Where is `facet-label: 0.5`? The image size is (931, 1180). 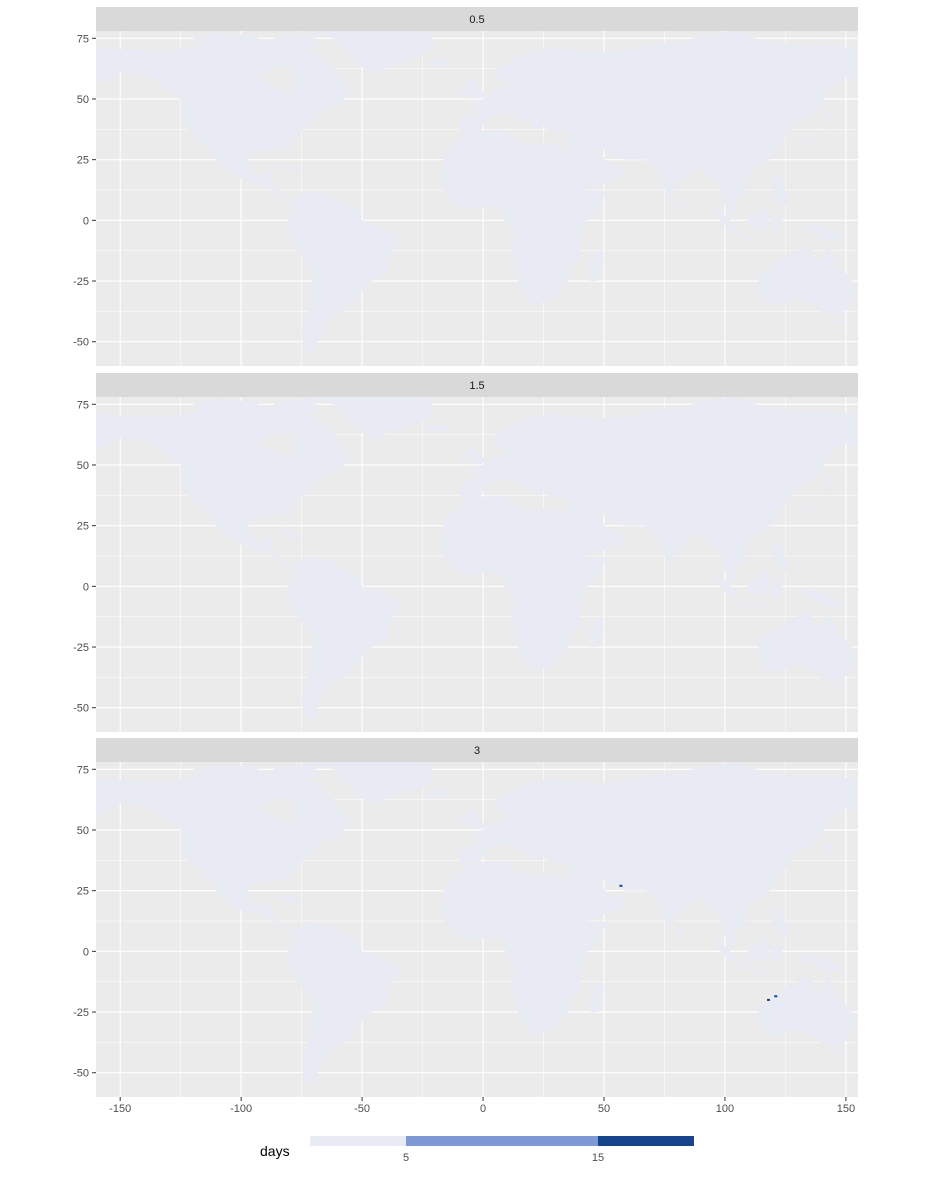 facet-label: 0.5 is located at coordinates (476, 20).